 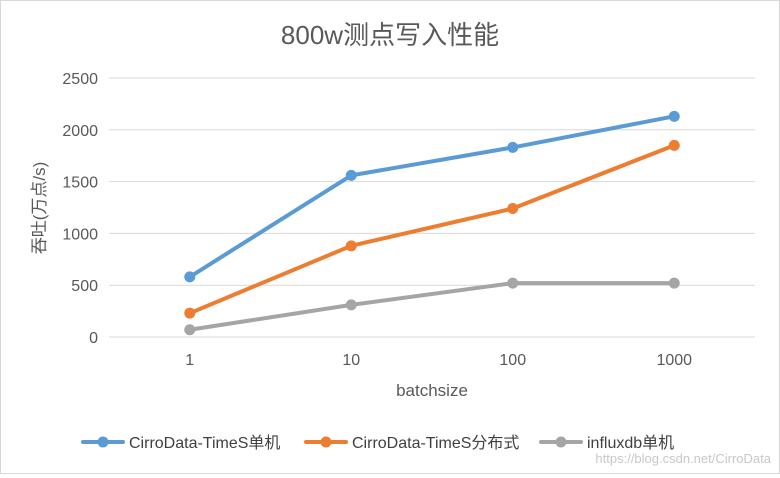 What do you see at coordinates (351, 360) in the screenshot?
I see `x-tick-label: 10` at bounding box center [351, 360].